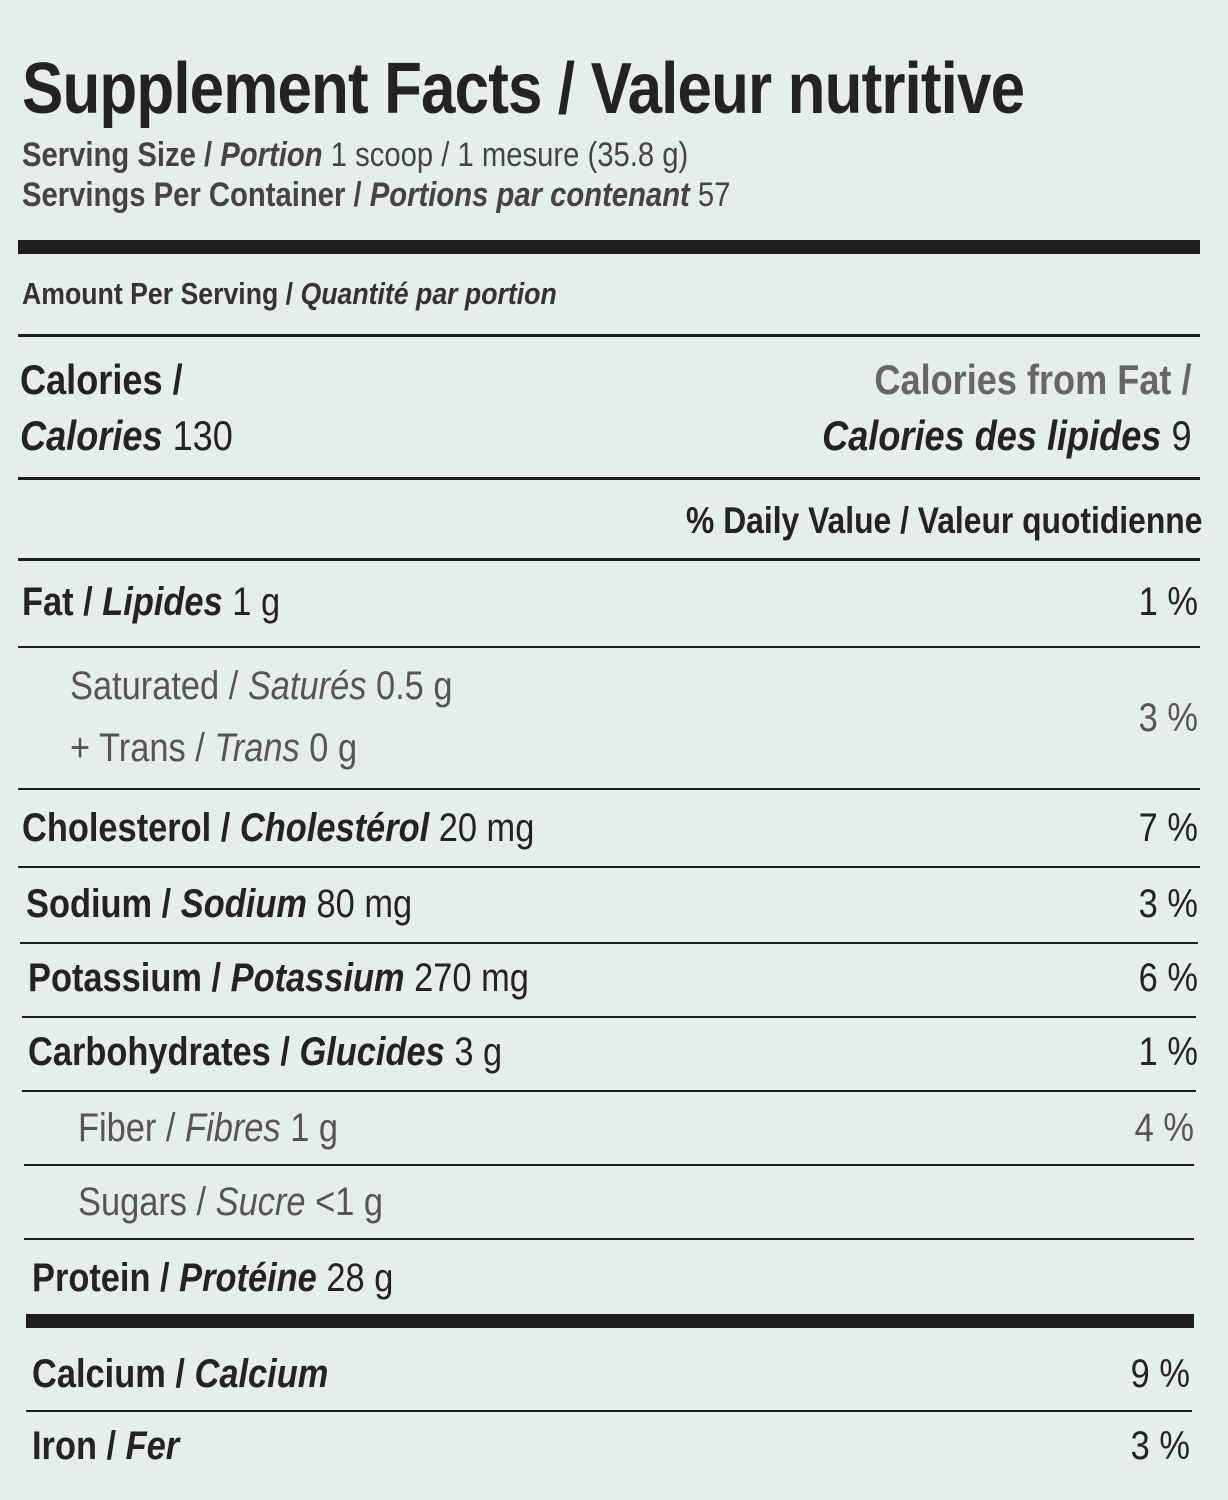 The width and height of the screenshot is (1228, 1500). Describe the element at coordinates (132, 1128) in the screenshot. I see `nutrient-name: Fiber /` at that location.